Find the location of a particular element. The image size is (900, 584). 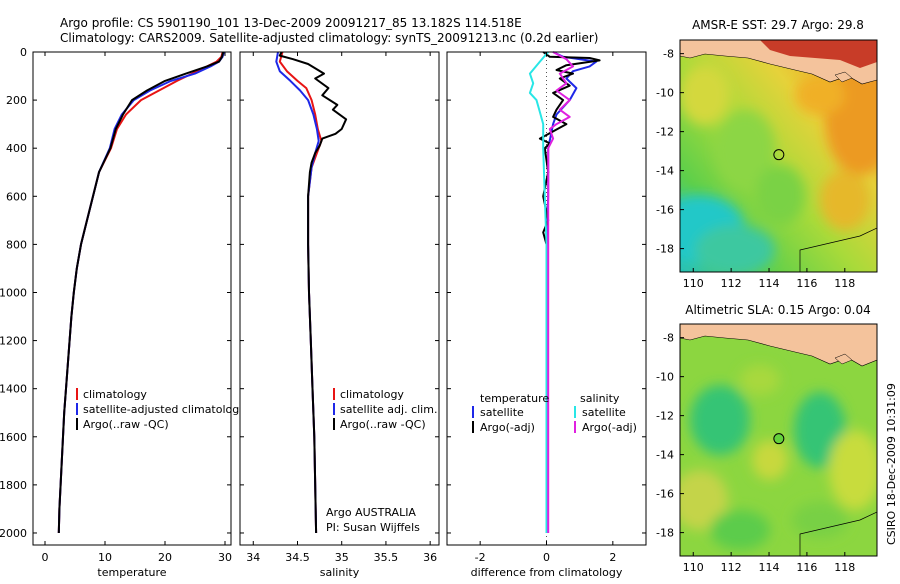

legend-left-title: temperature is located at coordinates (514, 398).